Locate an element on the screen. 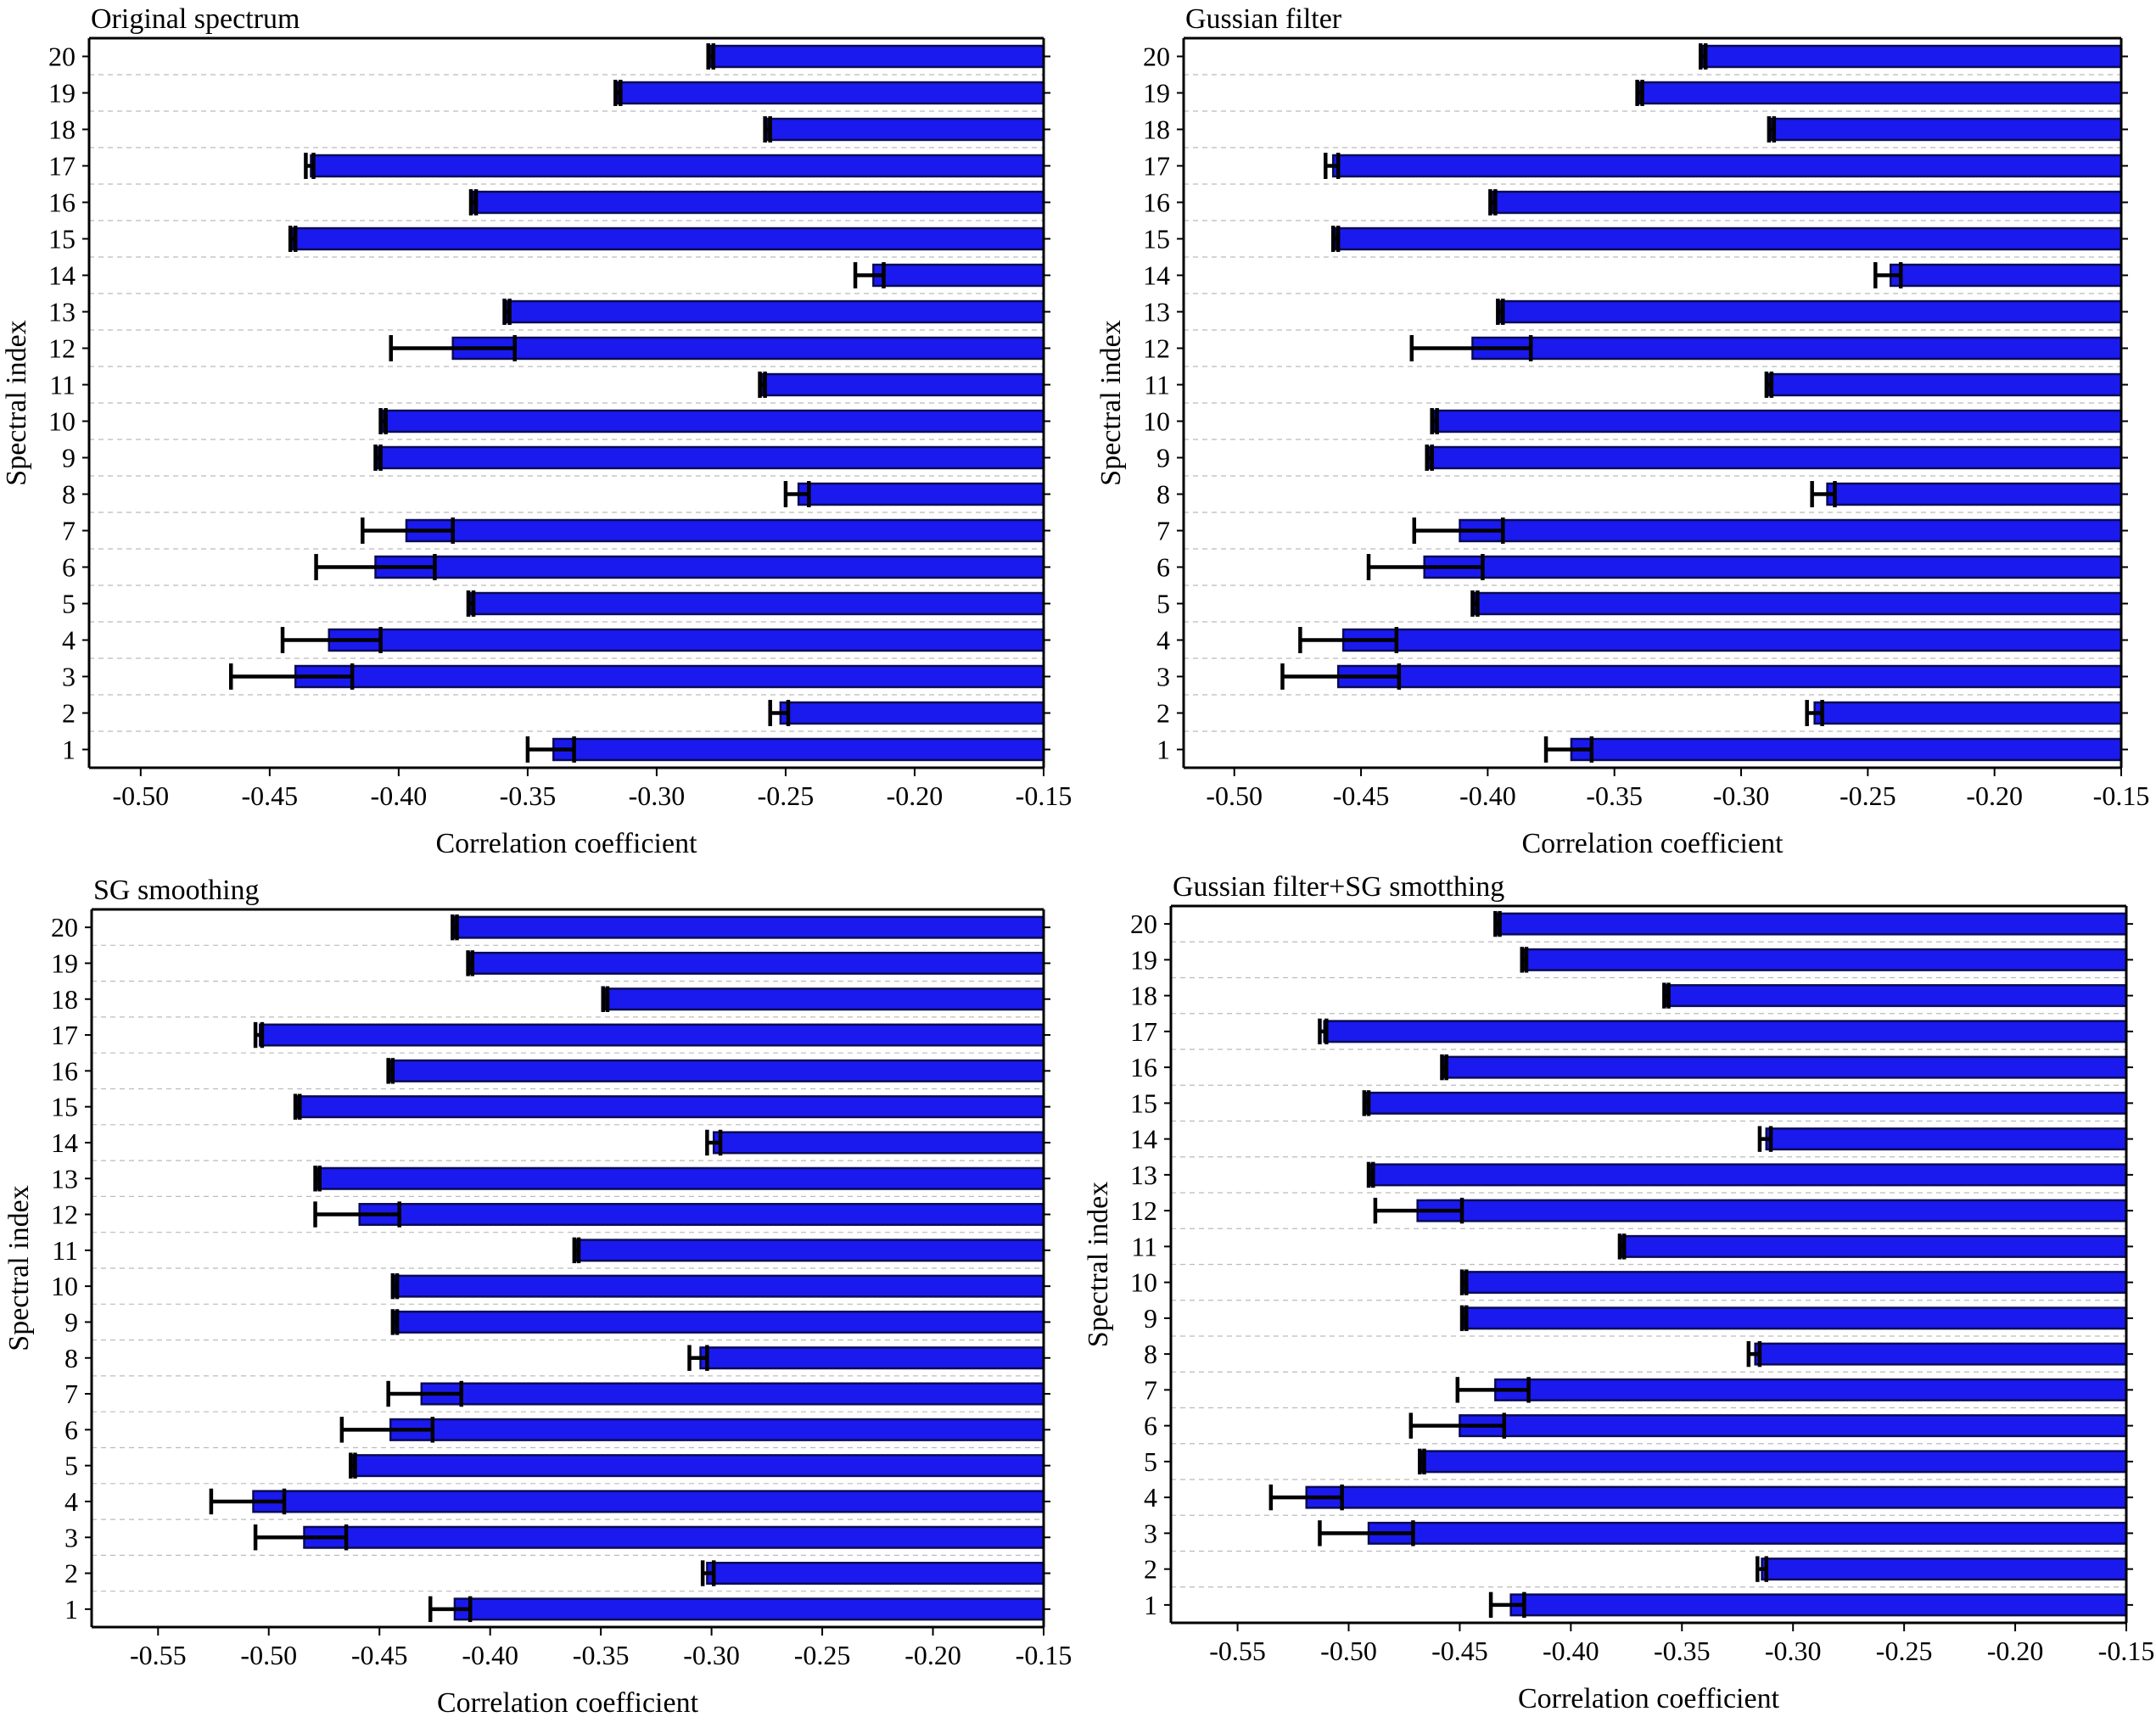 The height and width of the screenshot is (1717, 2156). chart-title: Gussian filter+SG smotthing is located at coordinates (1338, 887).